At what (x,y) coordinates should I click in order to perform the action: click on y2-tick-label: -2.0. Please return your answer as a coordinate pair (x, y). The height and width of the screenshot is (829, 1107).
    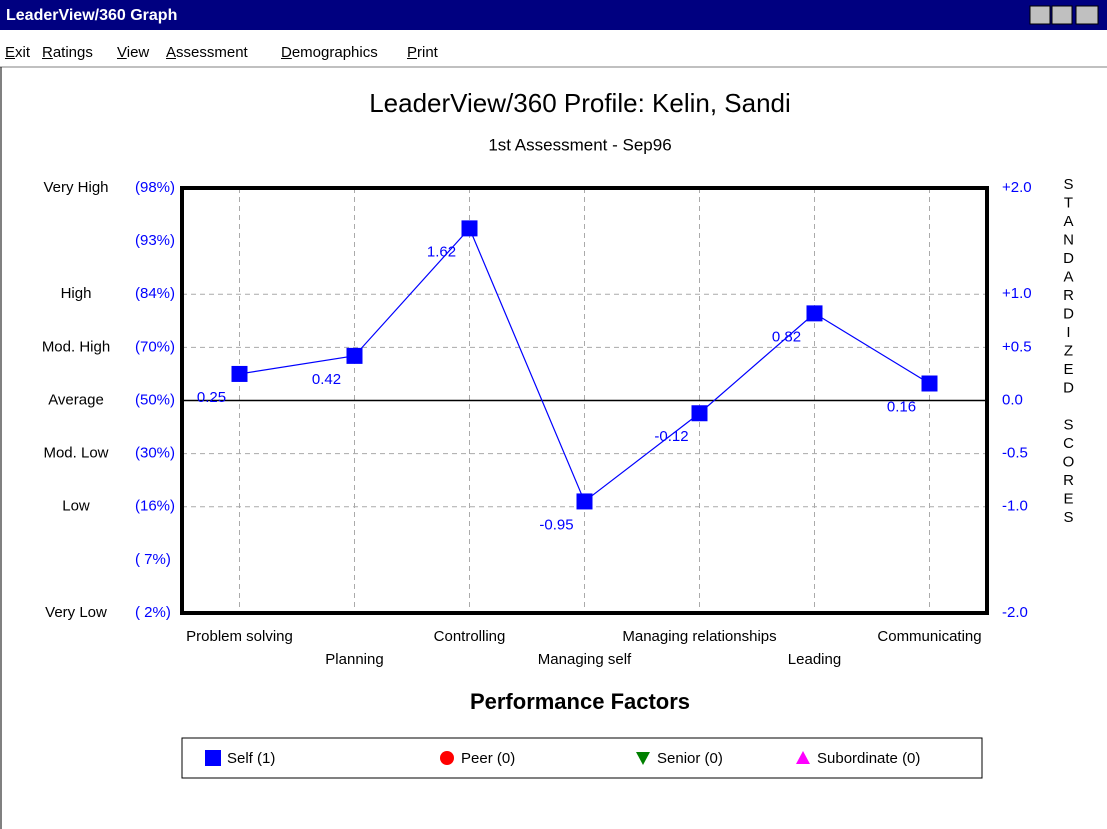
    Looking at the image, I should click on (1015, 612).